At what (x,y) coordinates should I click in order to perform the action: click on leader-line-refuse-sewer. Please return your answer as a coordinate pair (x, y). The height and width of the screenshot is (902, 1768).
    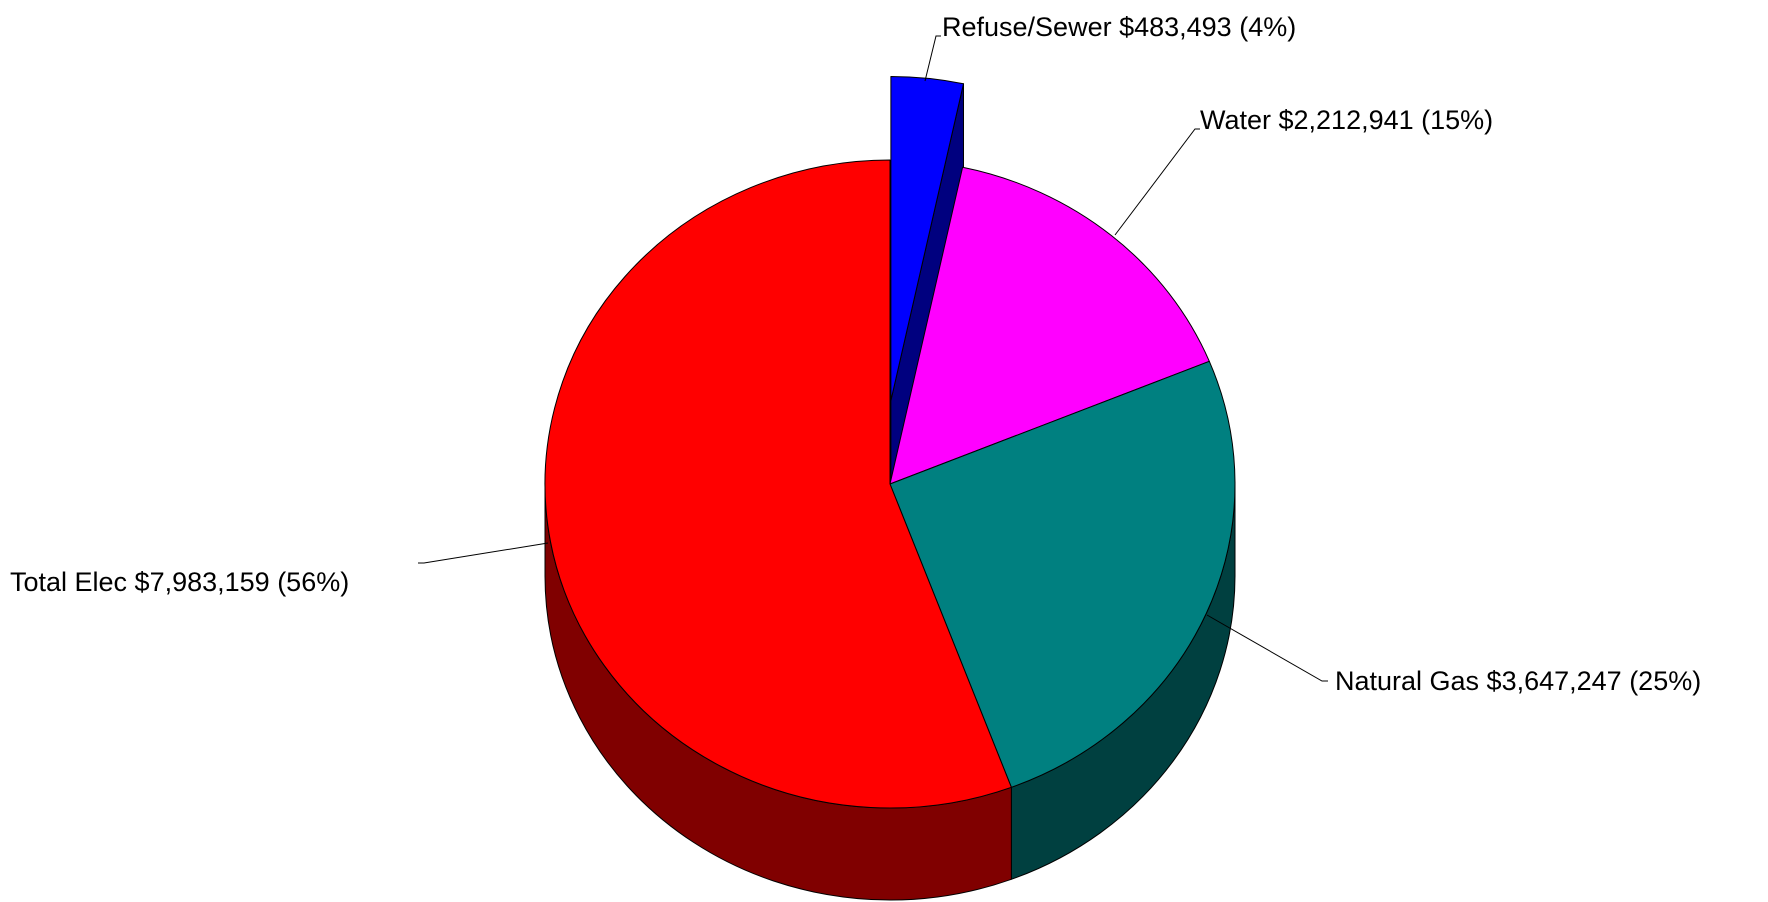
    Looking at the image, I should click on (932, 58).